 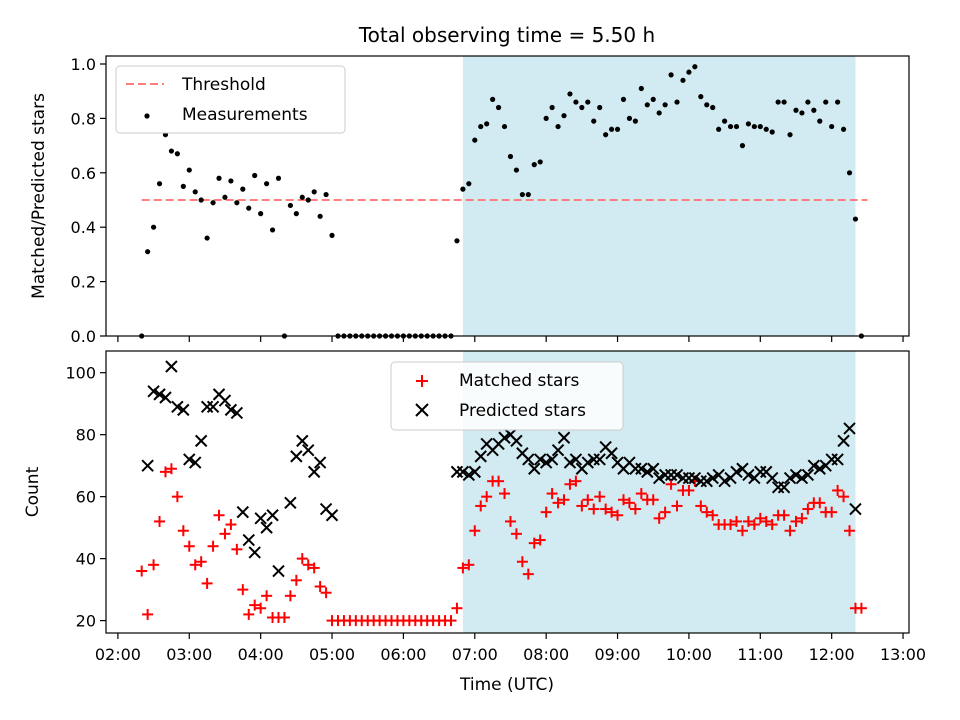 I want to click on top-y-axis: 0.0 0.2 0.4 0.6 0.8 1.0, so click(x=88, y=200).